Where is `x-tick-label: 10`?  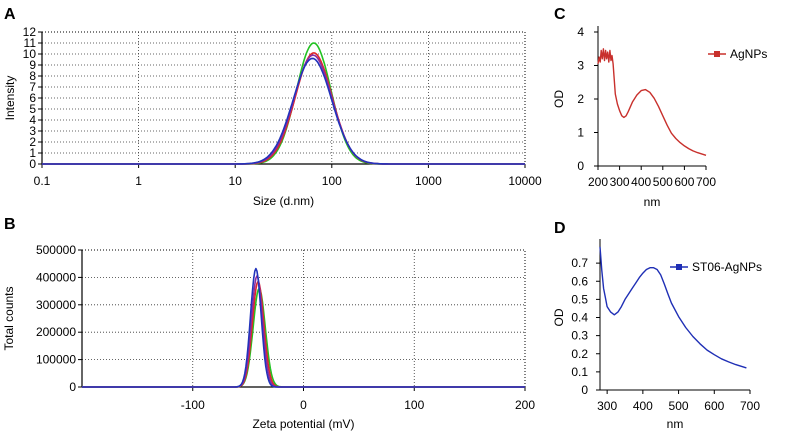
x-tick-label: 10 is located at coordinates (236, 181).